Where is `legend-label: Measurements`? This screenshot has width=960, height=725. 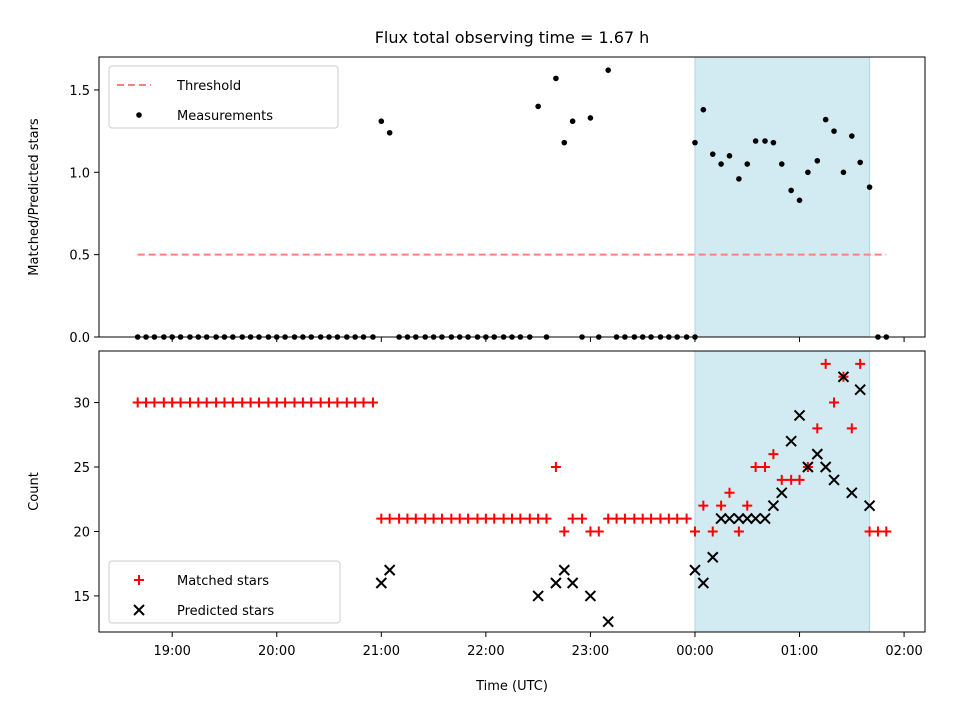
legend-label: Measurements is located at coordinates (225, 116).